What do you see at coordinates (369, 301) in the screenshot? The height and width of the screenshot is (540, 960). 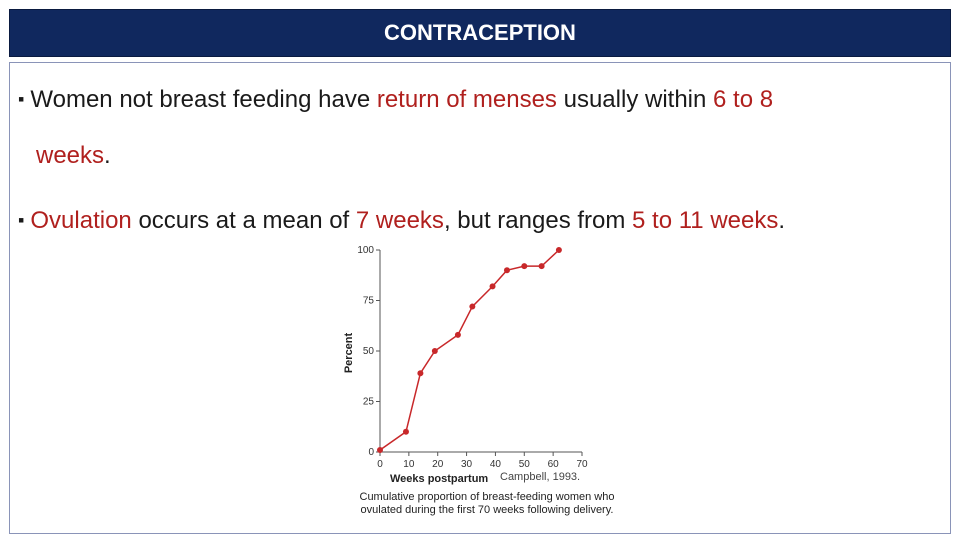 I see `y-tick-label: 75` at bounding box center [369, 301].